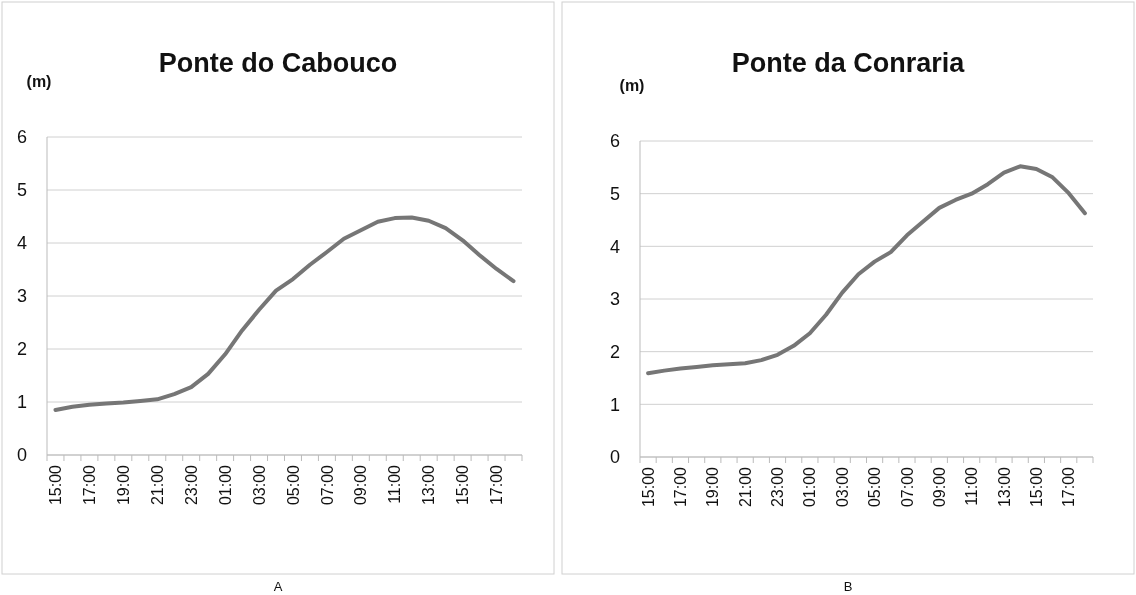 The width and height of the screenshot is (1136, 595). What do you see at coordinates (278, 63) in the screenshot?
I see `chart-title: Ponte do Cabouco` at bounding box center [278, 63].